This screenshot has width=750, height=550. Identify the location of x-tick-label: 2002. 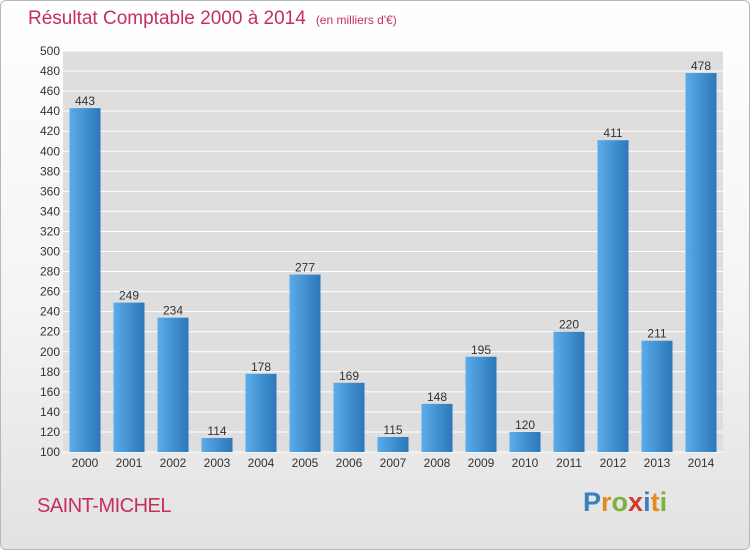
(173, 463).